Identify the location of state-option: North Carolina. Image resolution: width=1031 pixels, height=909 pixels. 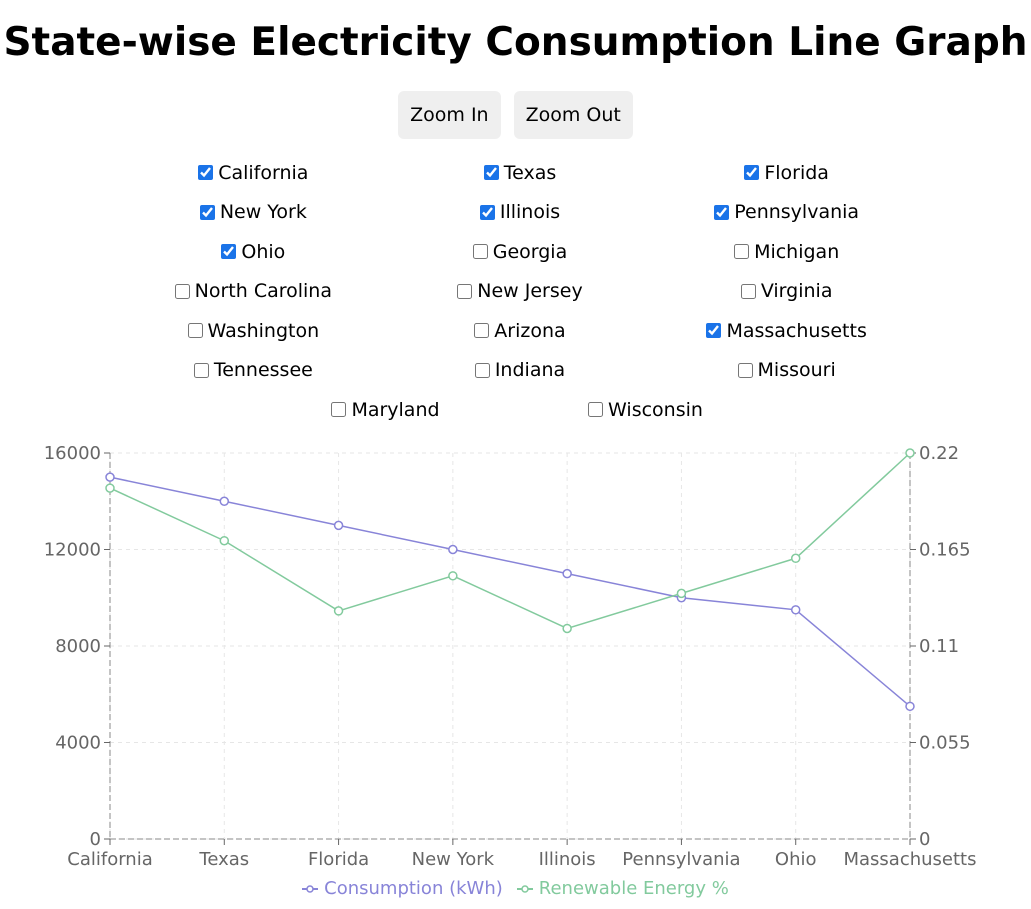
(253, 292).